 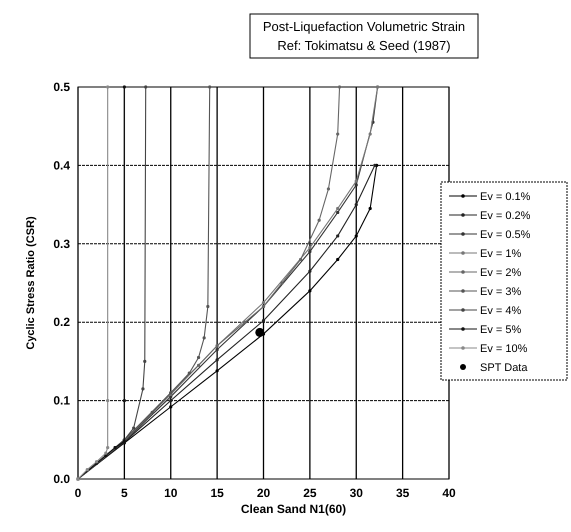 I want to click on x-tick-label: 20, so click(x=263, y=493).